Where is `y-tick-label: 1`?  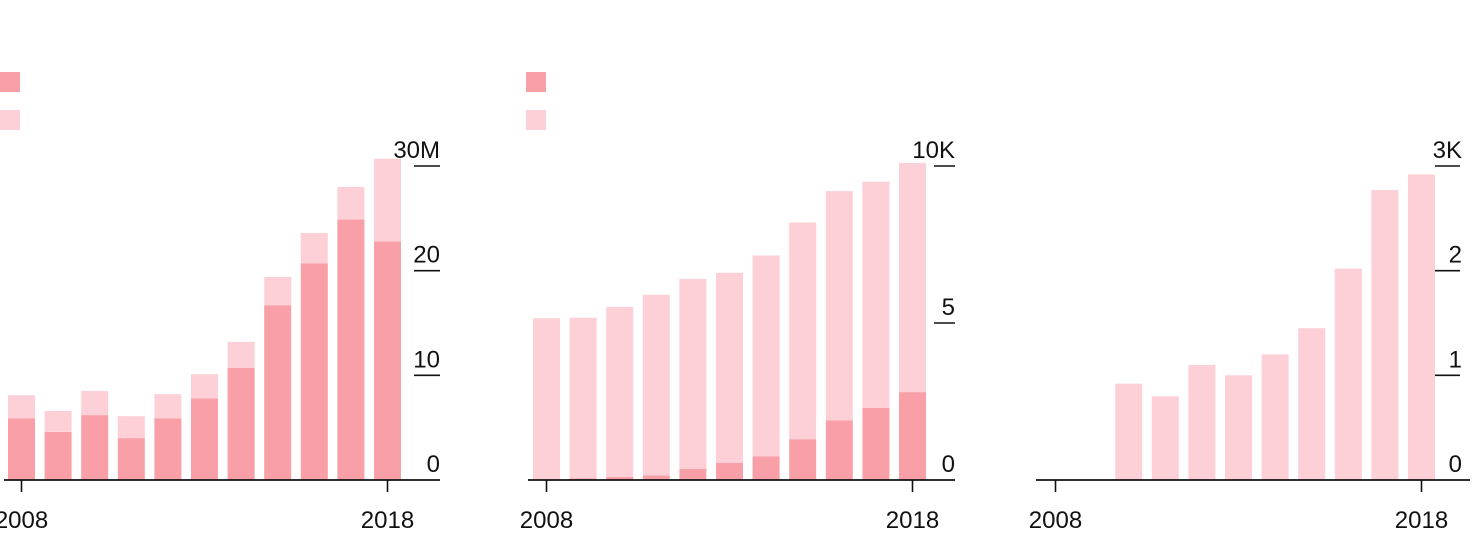 y-tick-label: 1 is located at coordinates (1455, 359).